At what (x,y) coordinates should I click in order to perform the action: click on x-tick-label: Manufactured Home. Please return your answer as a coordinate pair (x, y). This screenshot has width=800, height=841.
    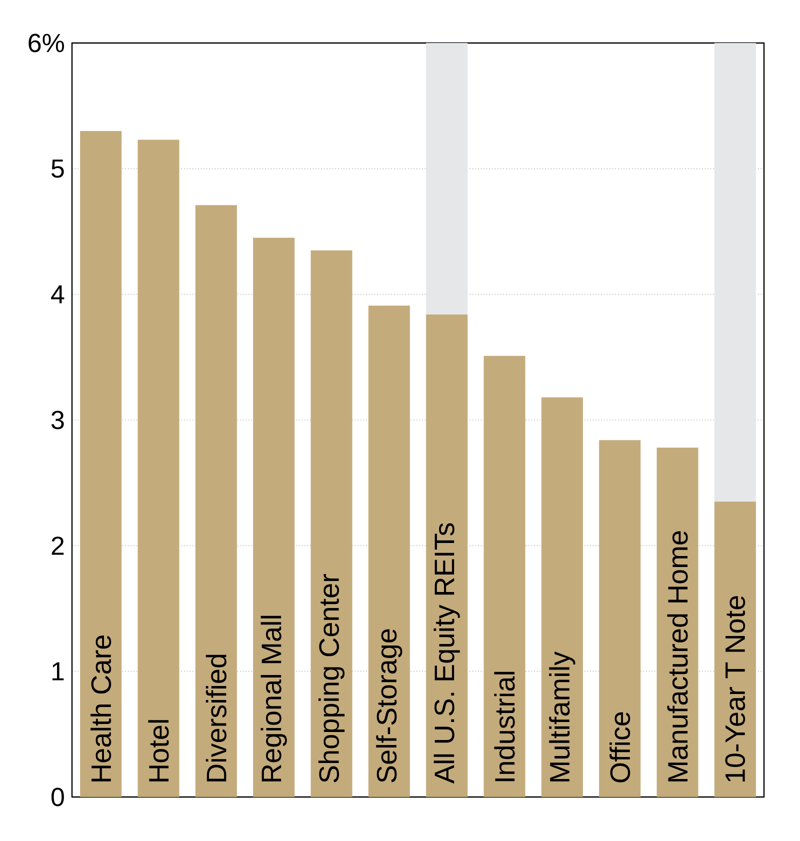
    Looking at the image, I should click on (677, 656).